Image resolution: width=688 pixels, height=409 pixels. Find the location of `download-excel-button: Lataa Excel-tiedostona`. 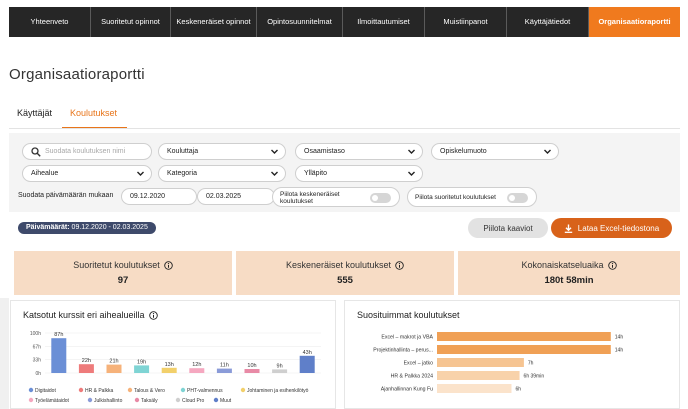

download-excel-button: Lataa Excel-tiedostona is located at coordinates (611, 228).